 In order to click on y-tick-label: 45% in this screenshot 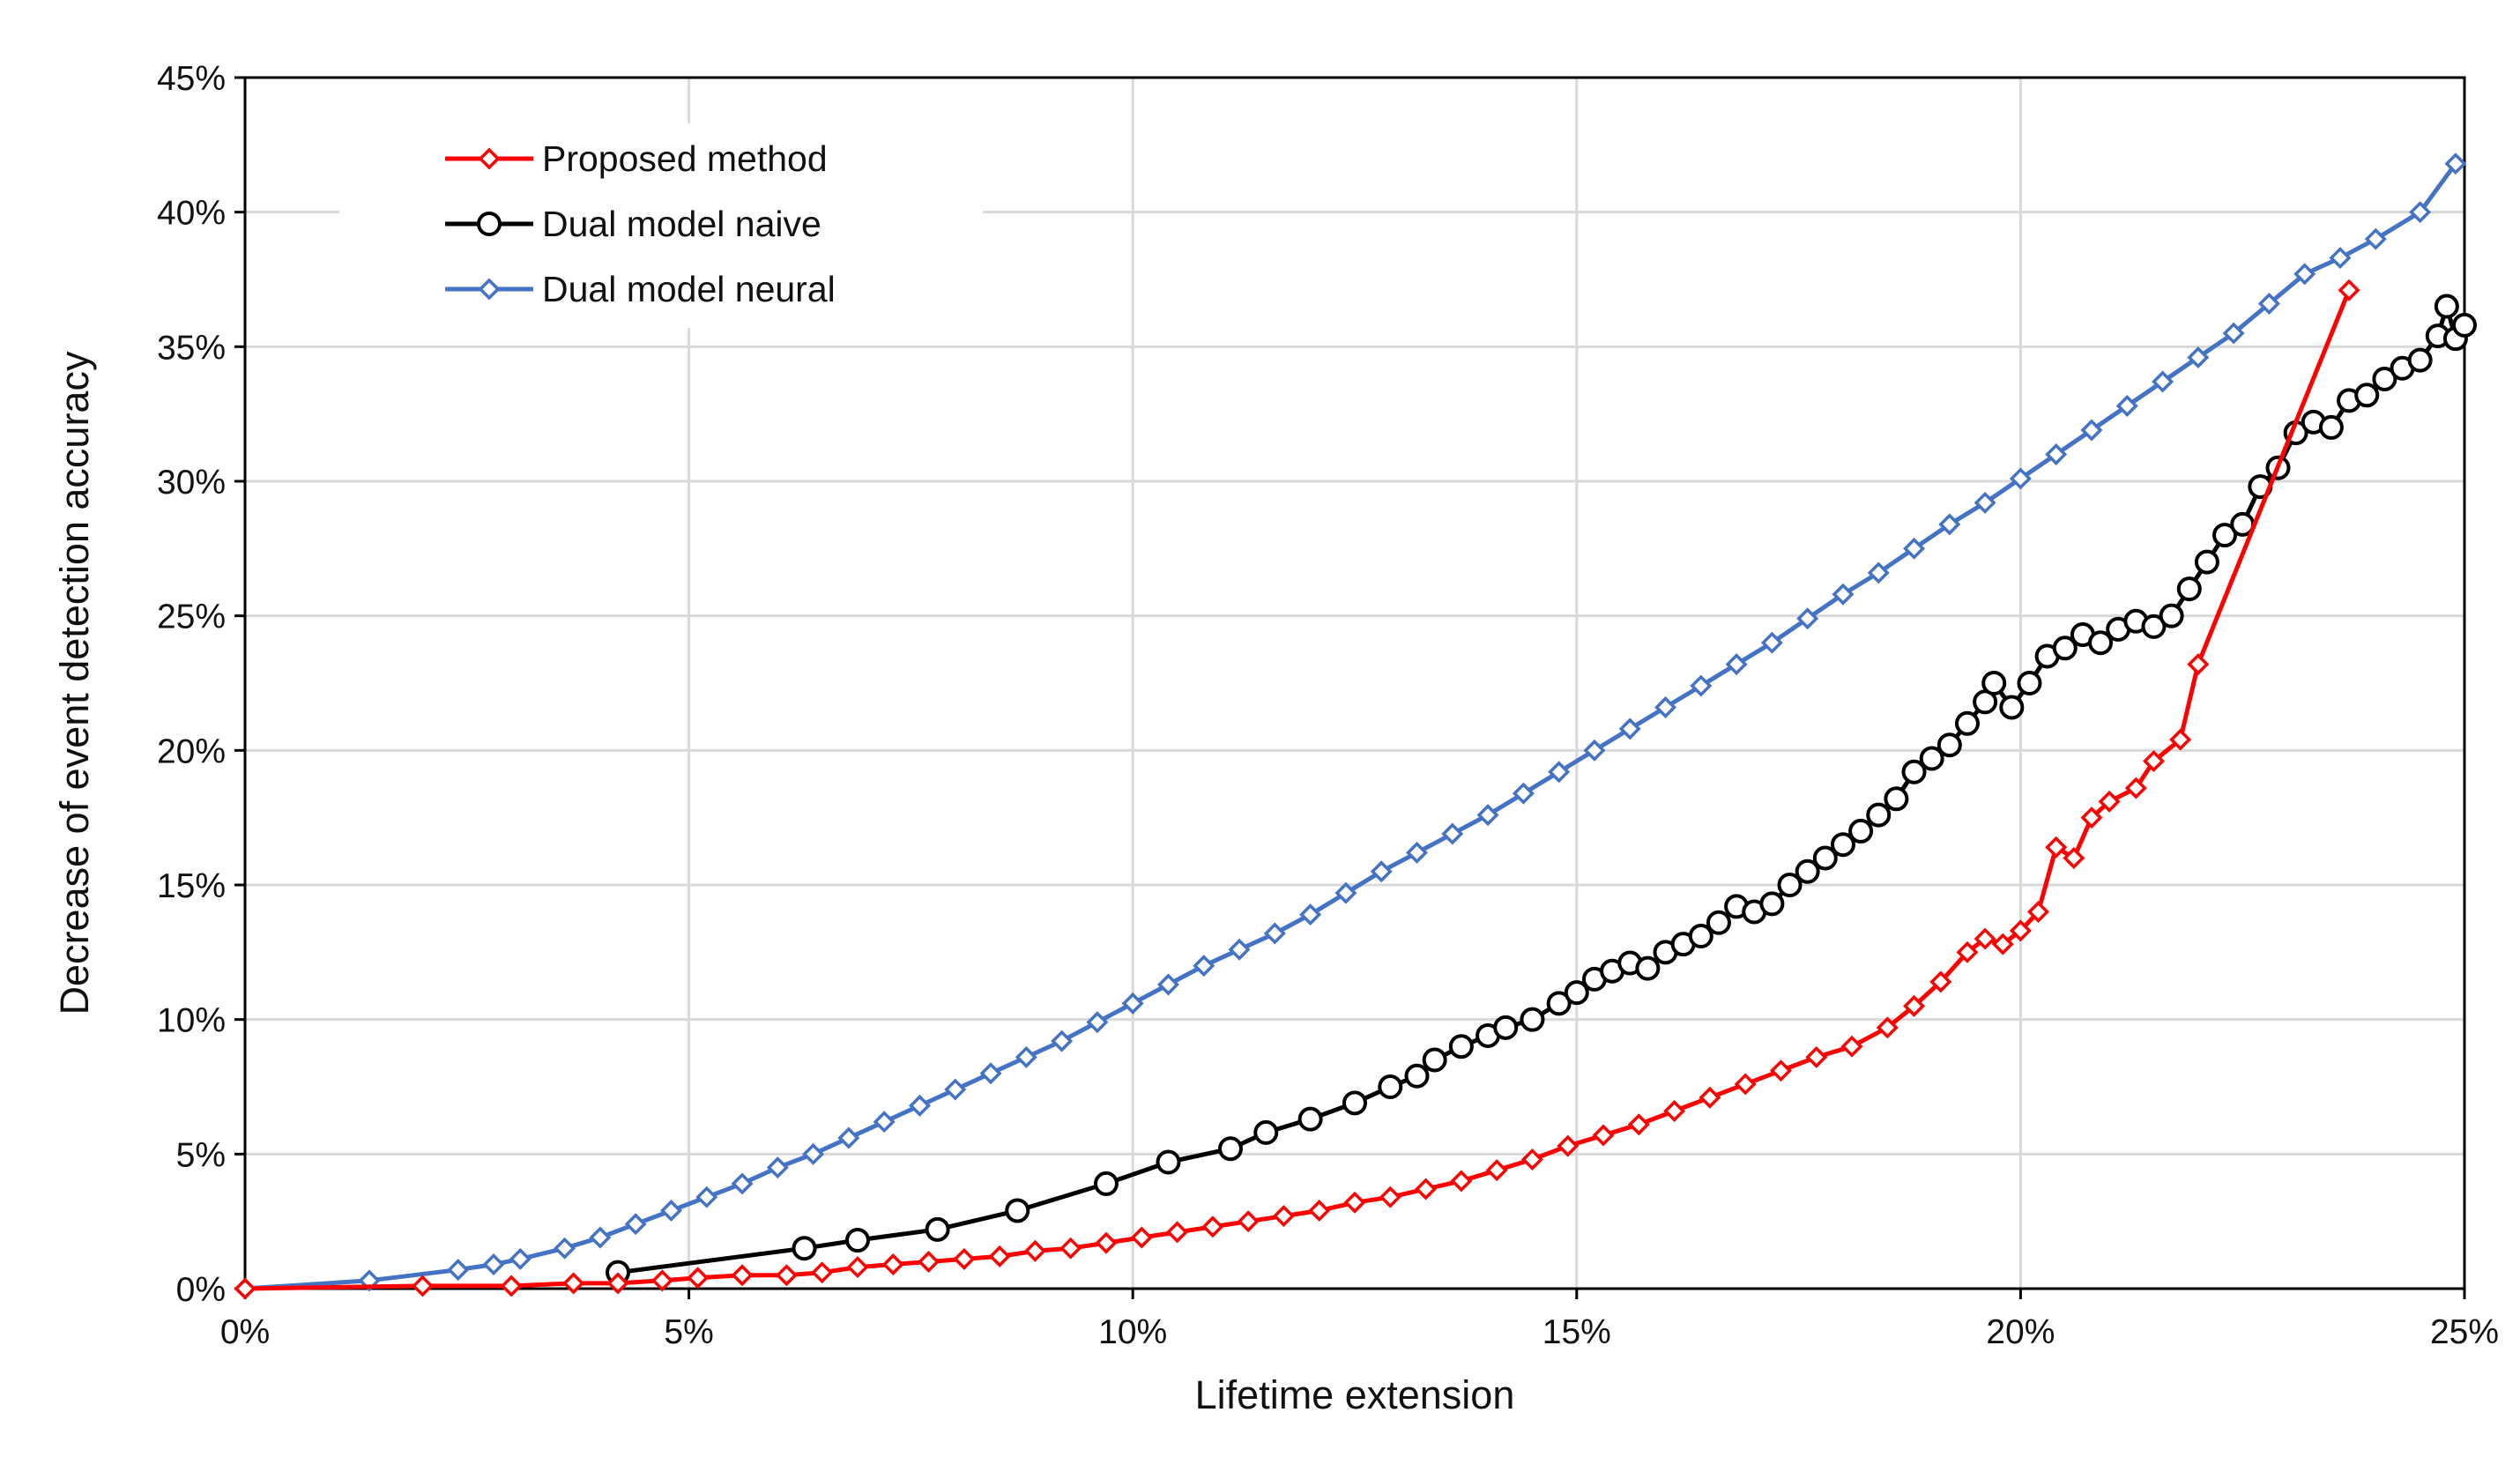, I will do `click(191, 79)`.